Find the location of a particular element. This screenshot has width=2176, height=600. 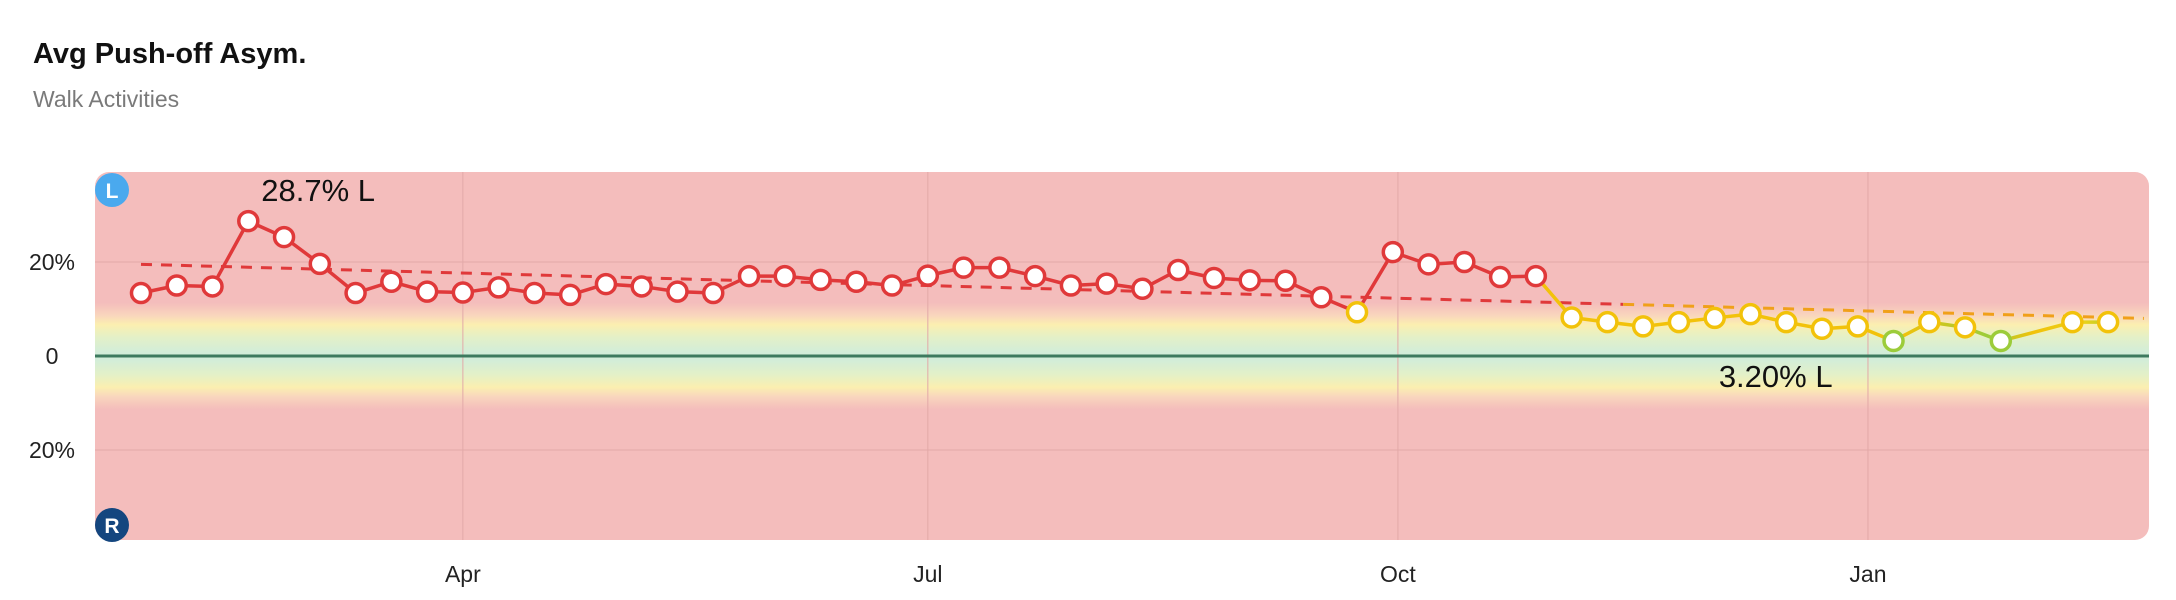

x-tick-label: Oct is located at coordinates (1398, 574).